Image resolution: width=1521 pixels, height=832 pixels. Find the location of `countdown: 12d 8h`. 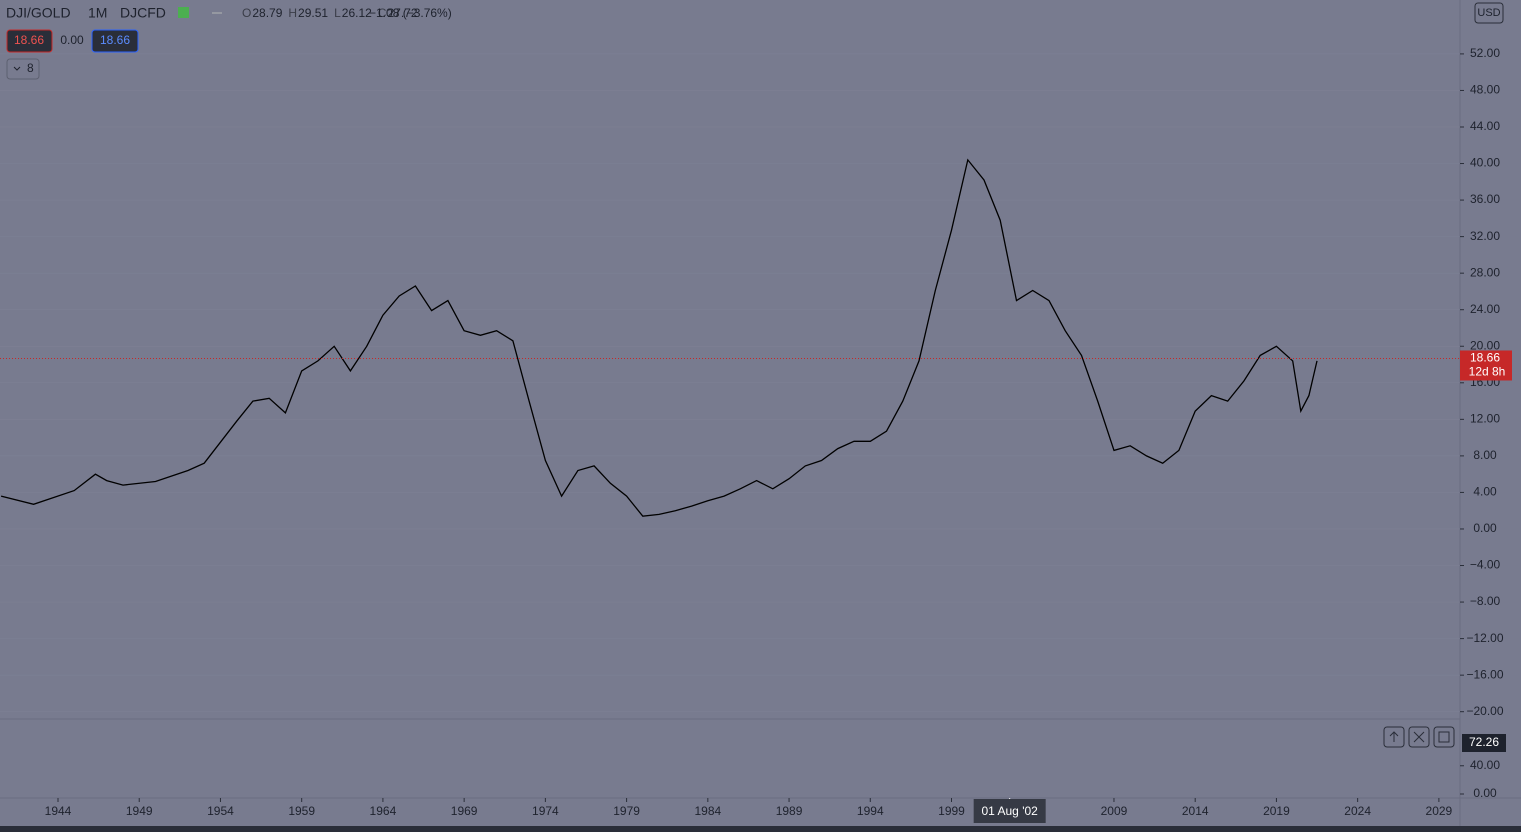

countdown: 12d 8h is located at coordinates (1487, 372).